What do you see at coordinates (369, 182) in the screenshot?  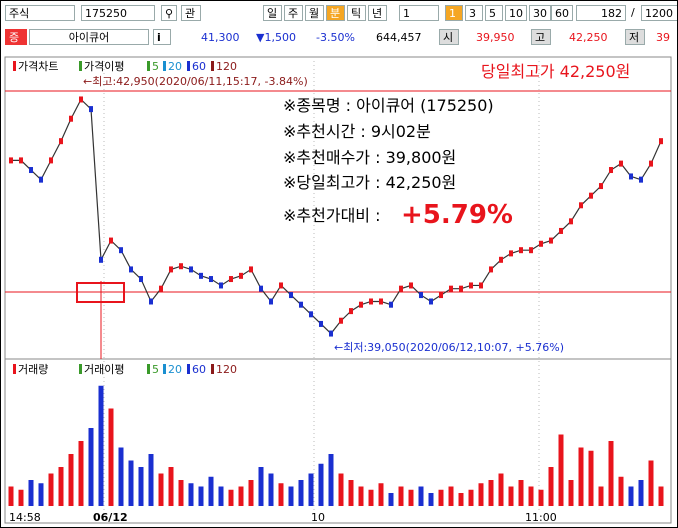 I see `info-line: ※당일최고가 : 42,250원` at bounding box center [369, 182].